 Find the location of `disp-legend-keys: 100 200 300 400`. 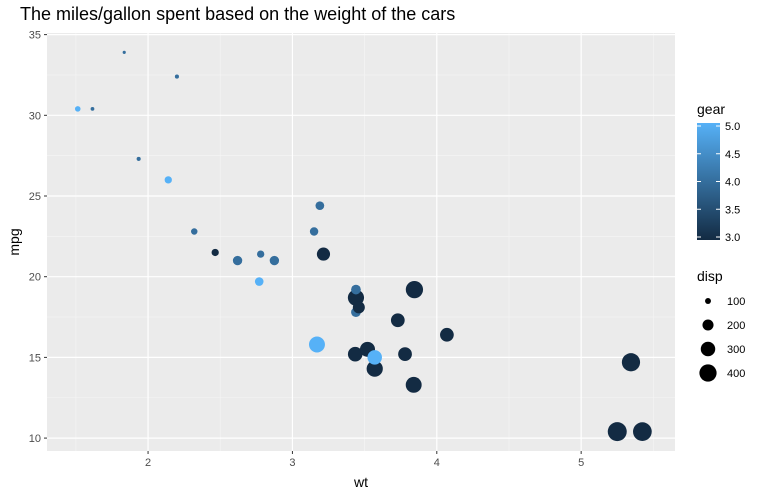

disp-legend-keys: 100 200 300 400 is located at coordinates (722, 339).